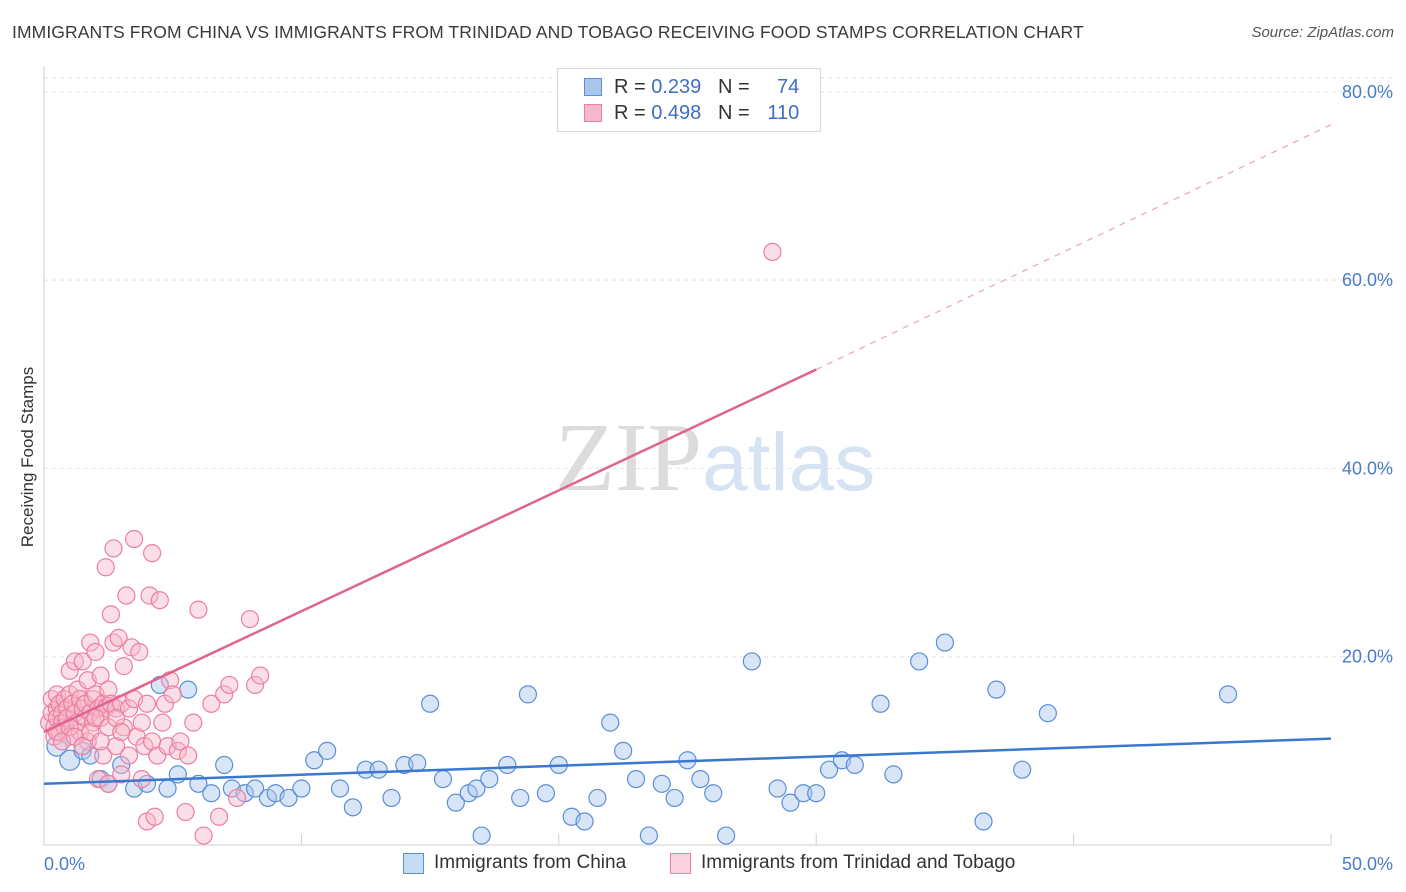  What do you see at coordinates (680, 863) in the screenshot?
I see `tt-legend-swatch` at bounding box center [680, 863].